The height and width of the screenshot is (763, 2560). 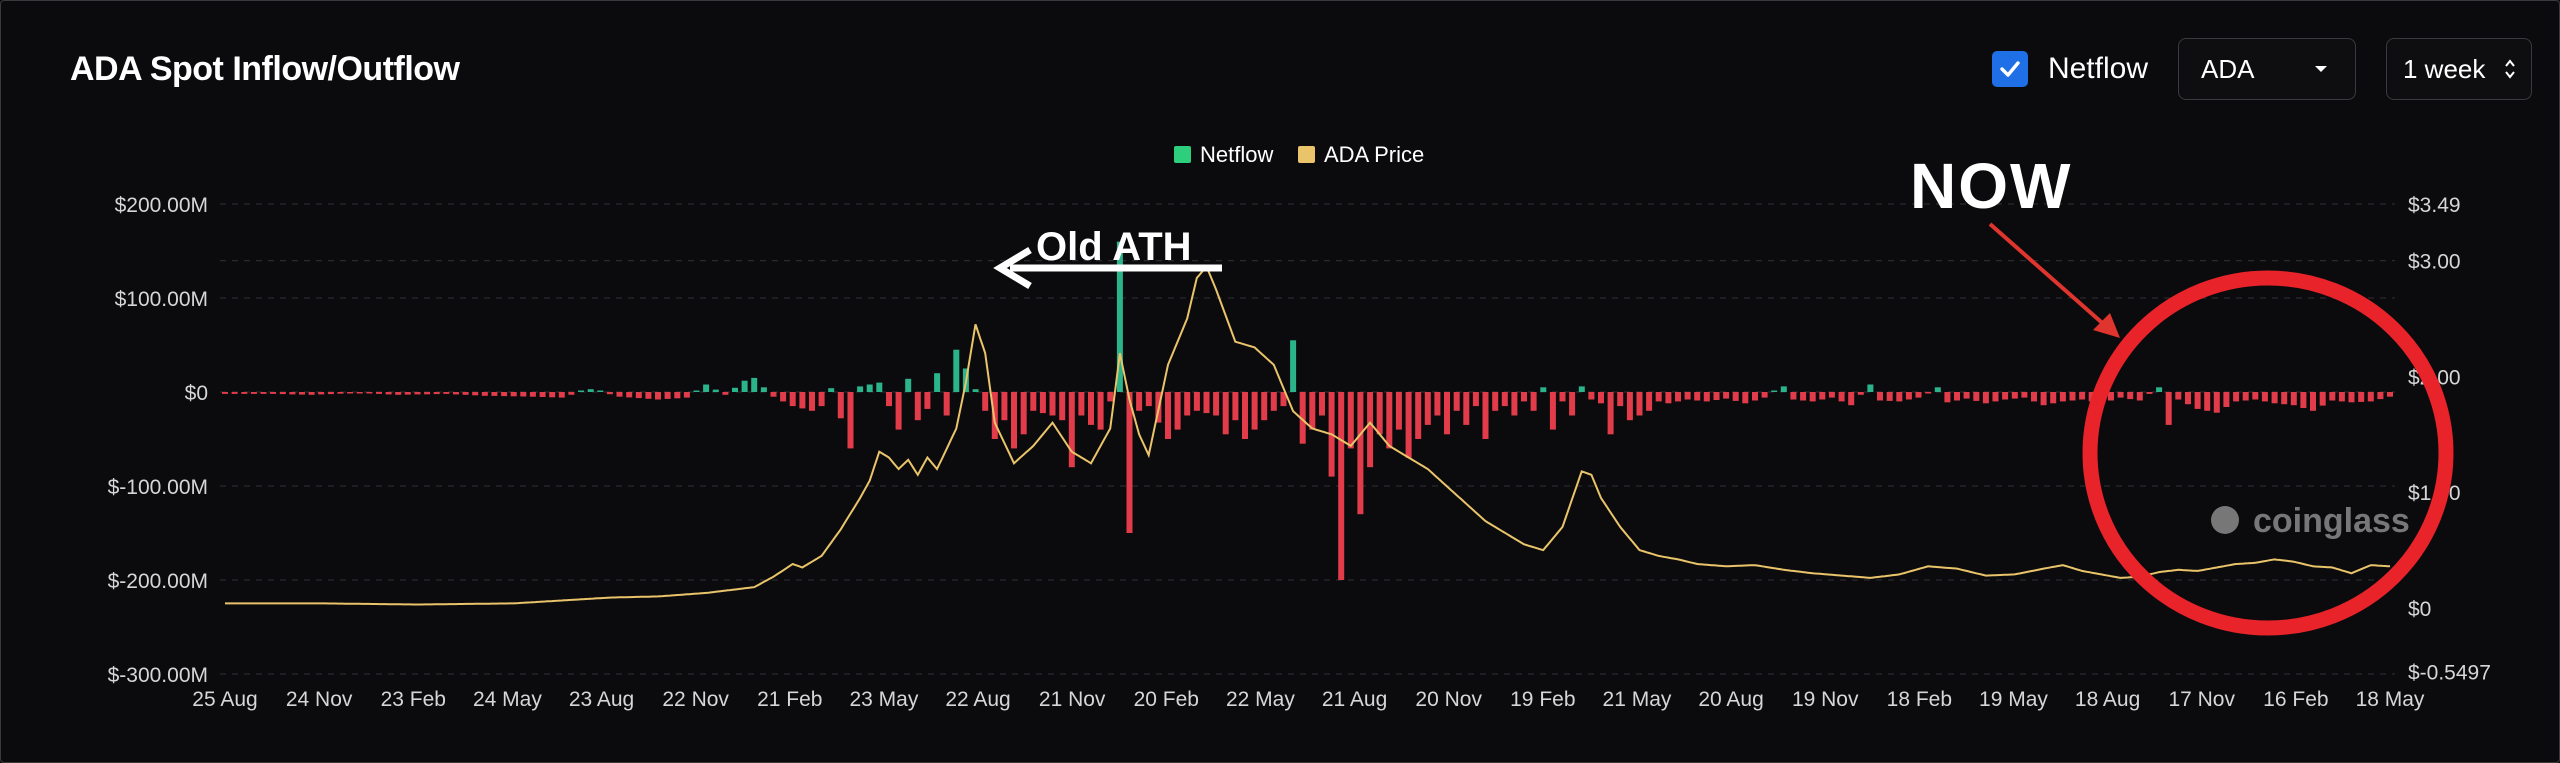 What do you see at coordinates (2459, 69) in the screenshot?
I see `range-select: 1 week` at bounding box center [2459, 69].